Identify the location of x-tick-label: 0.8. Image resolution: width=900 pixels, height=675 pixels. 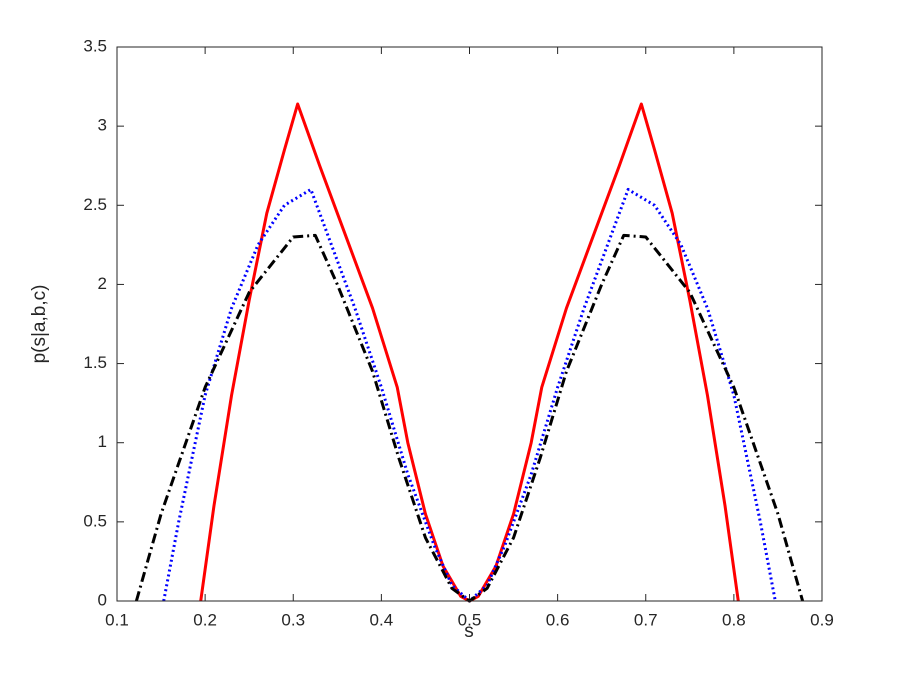
(734, 619).